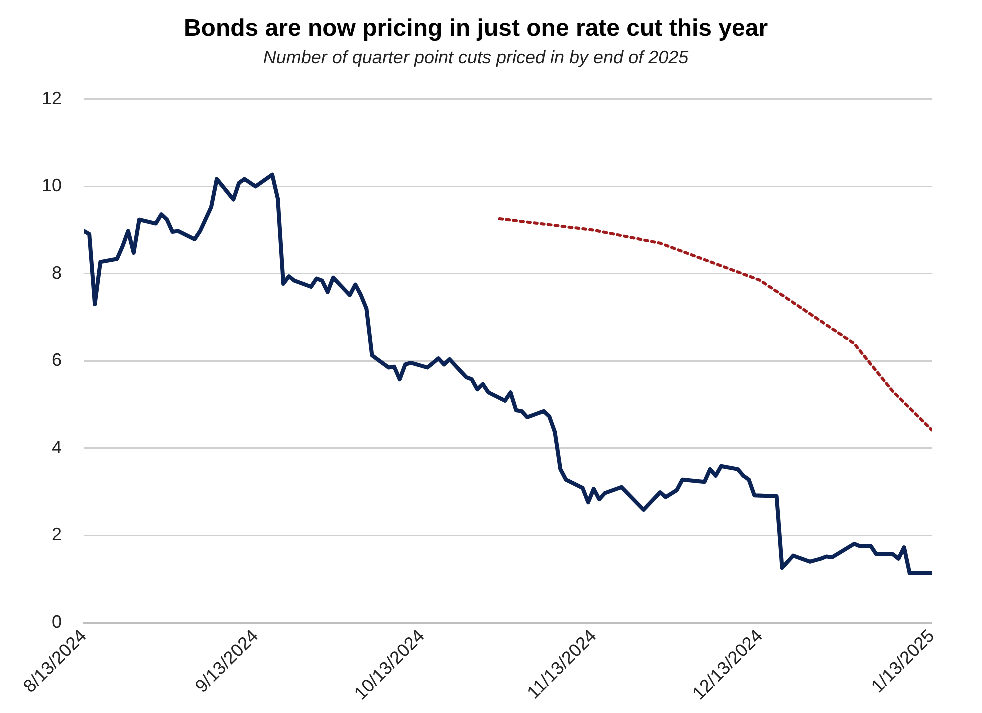  What do you see at coordinates (57, 272) in the screenshot?
I see `y-tick-label: 8` at bounding box center [57, 272].